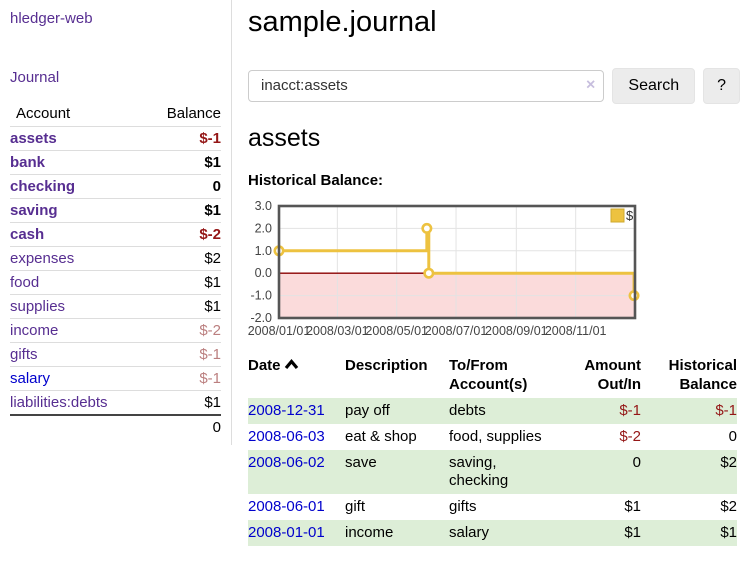 The height and width of the screenshot is (582, 742). Describe the element at coordinates (361, 462) in the screenshot. I see `transaction-description: save` at that location.